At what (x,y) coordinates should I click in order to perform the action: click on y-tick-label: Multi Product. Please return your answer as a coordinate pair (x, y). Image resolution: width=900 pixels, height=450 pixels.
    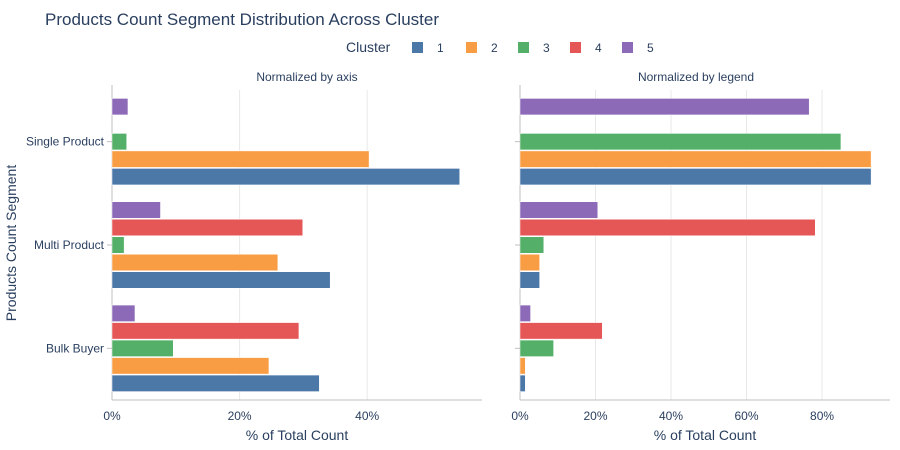
    Looking at the image, I should click on (69, 245).